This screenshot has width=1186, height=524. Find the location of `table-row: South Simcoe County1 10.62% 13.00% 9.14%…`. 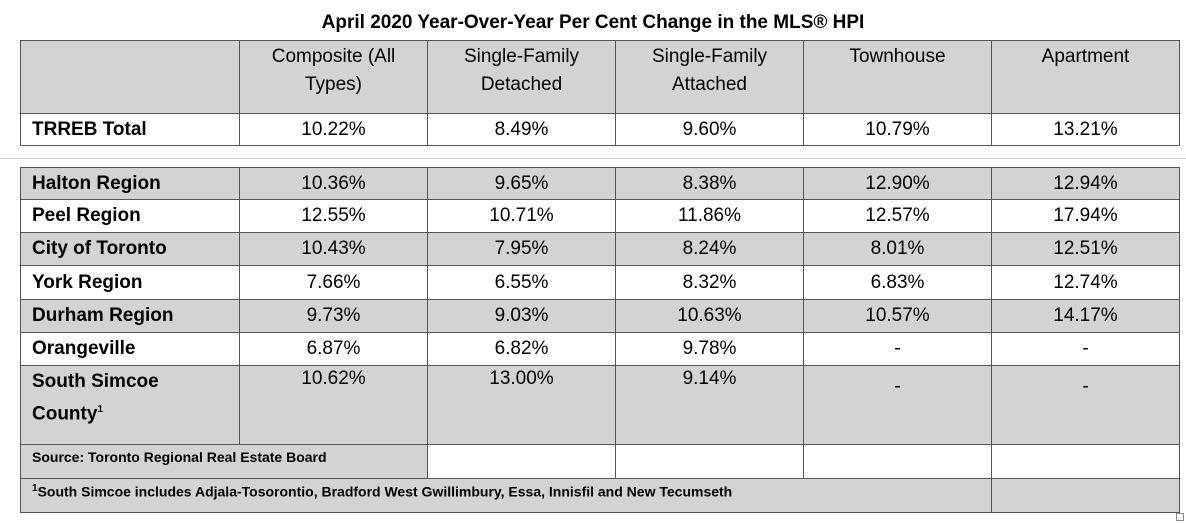

table-row: South Simcoe County1 10.62% 13.00% 9.14%… is located at coordinates (600, 405).